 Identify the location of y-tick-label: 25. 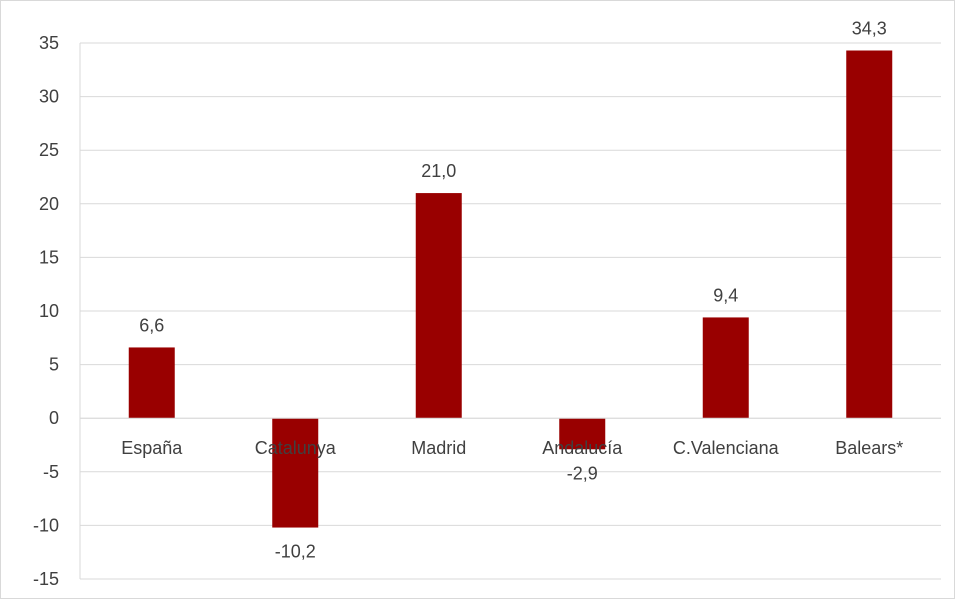
(49, 150).